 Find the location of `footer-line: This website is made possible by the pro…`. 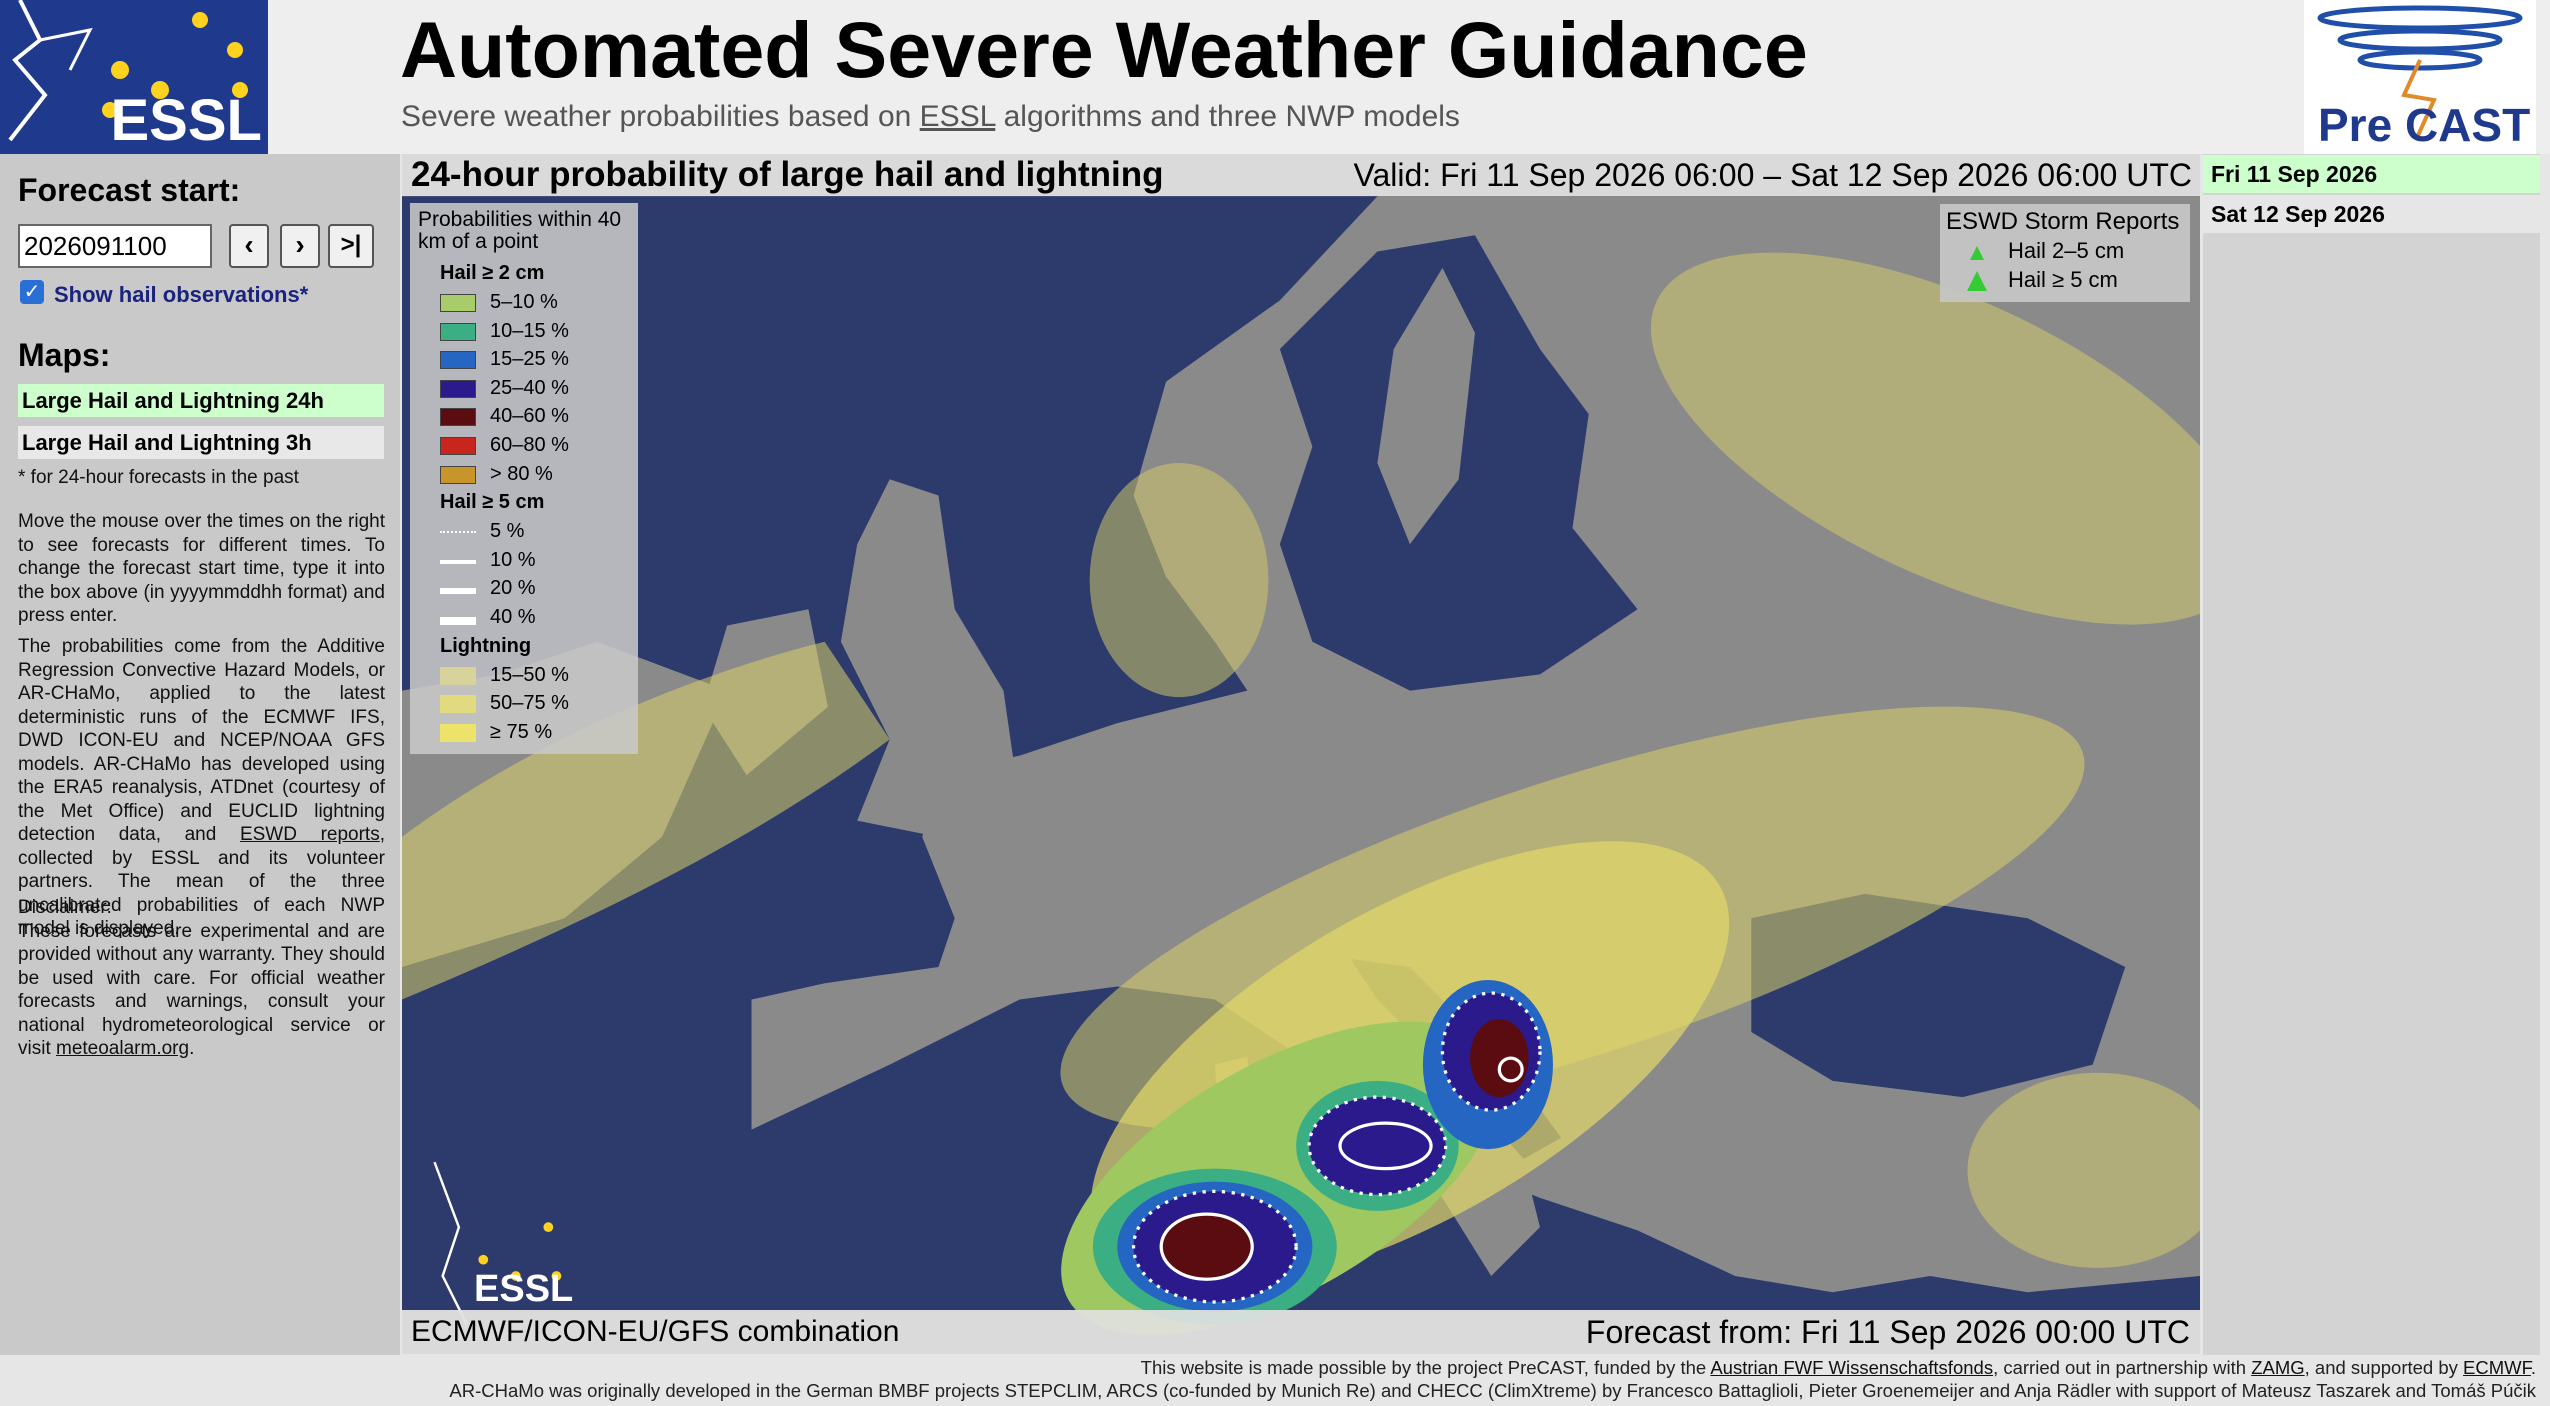

footer-line: This website is made possible by the pro… is located at coordinates (1838, 1368).